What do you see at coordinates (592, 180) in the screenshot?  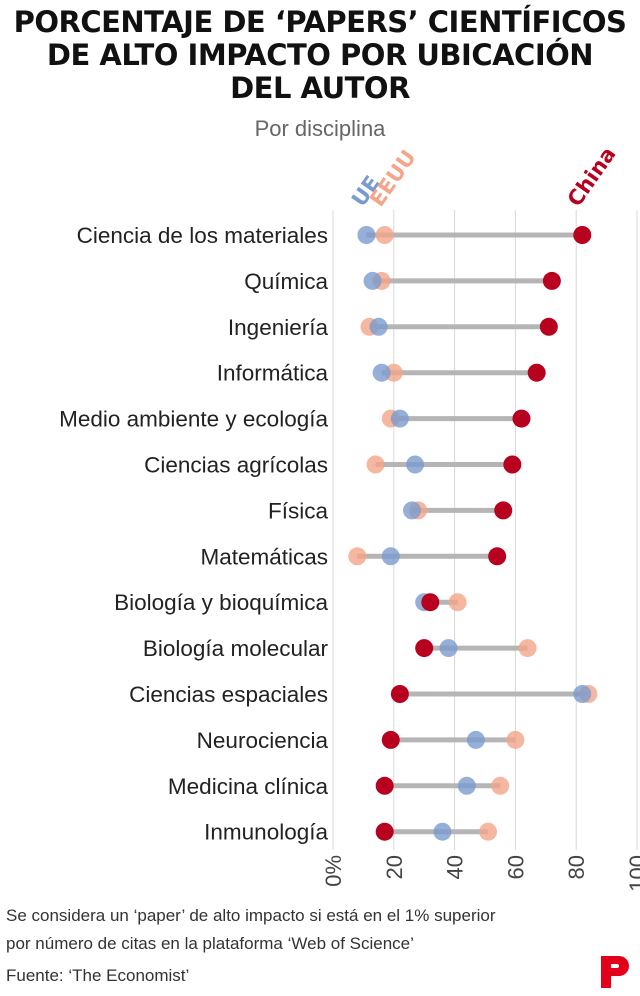 I see `legend-label: China` at bounding box center [592, 180].